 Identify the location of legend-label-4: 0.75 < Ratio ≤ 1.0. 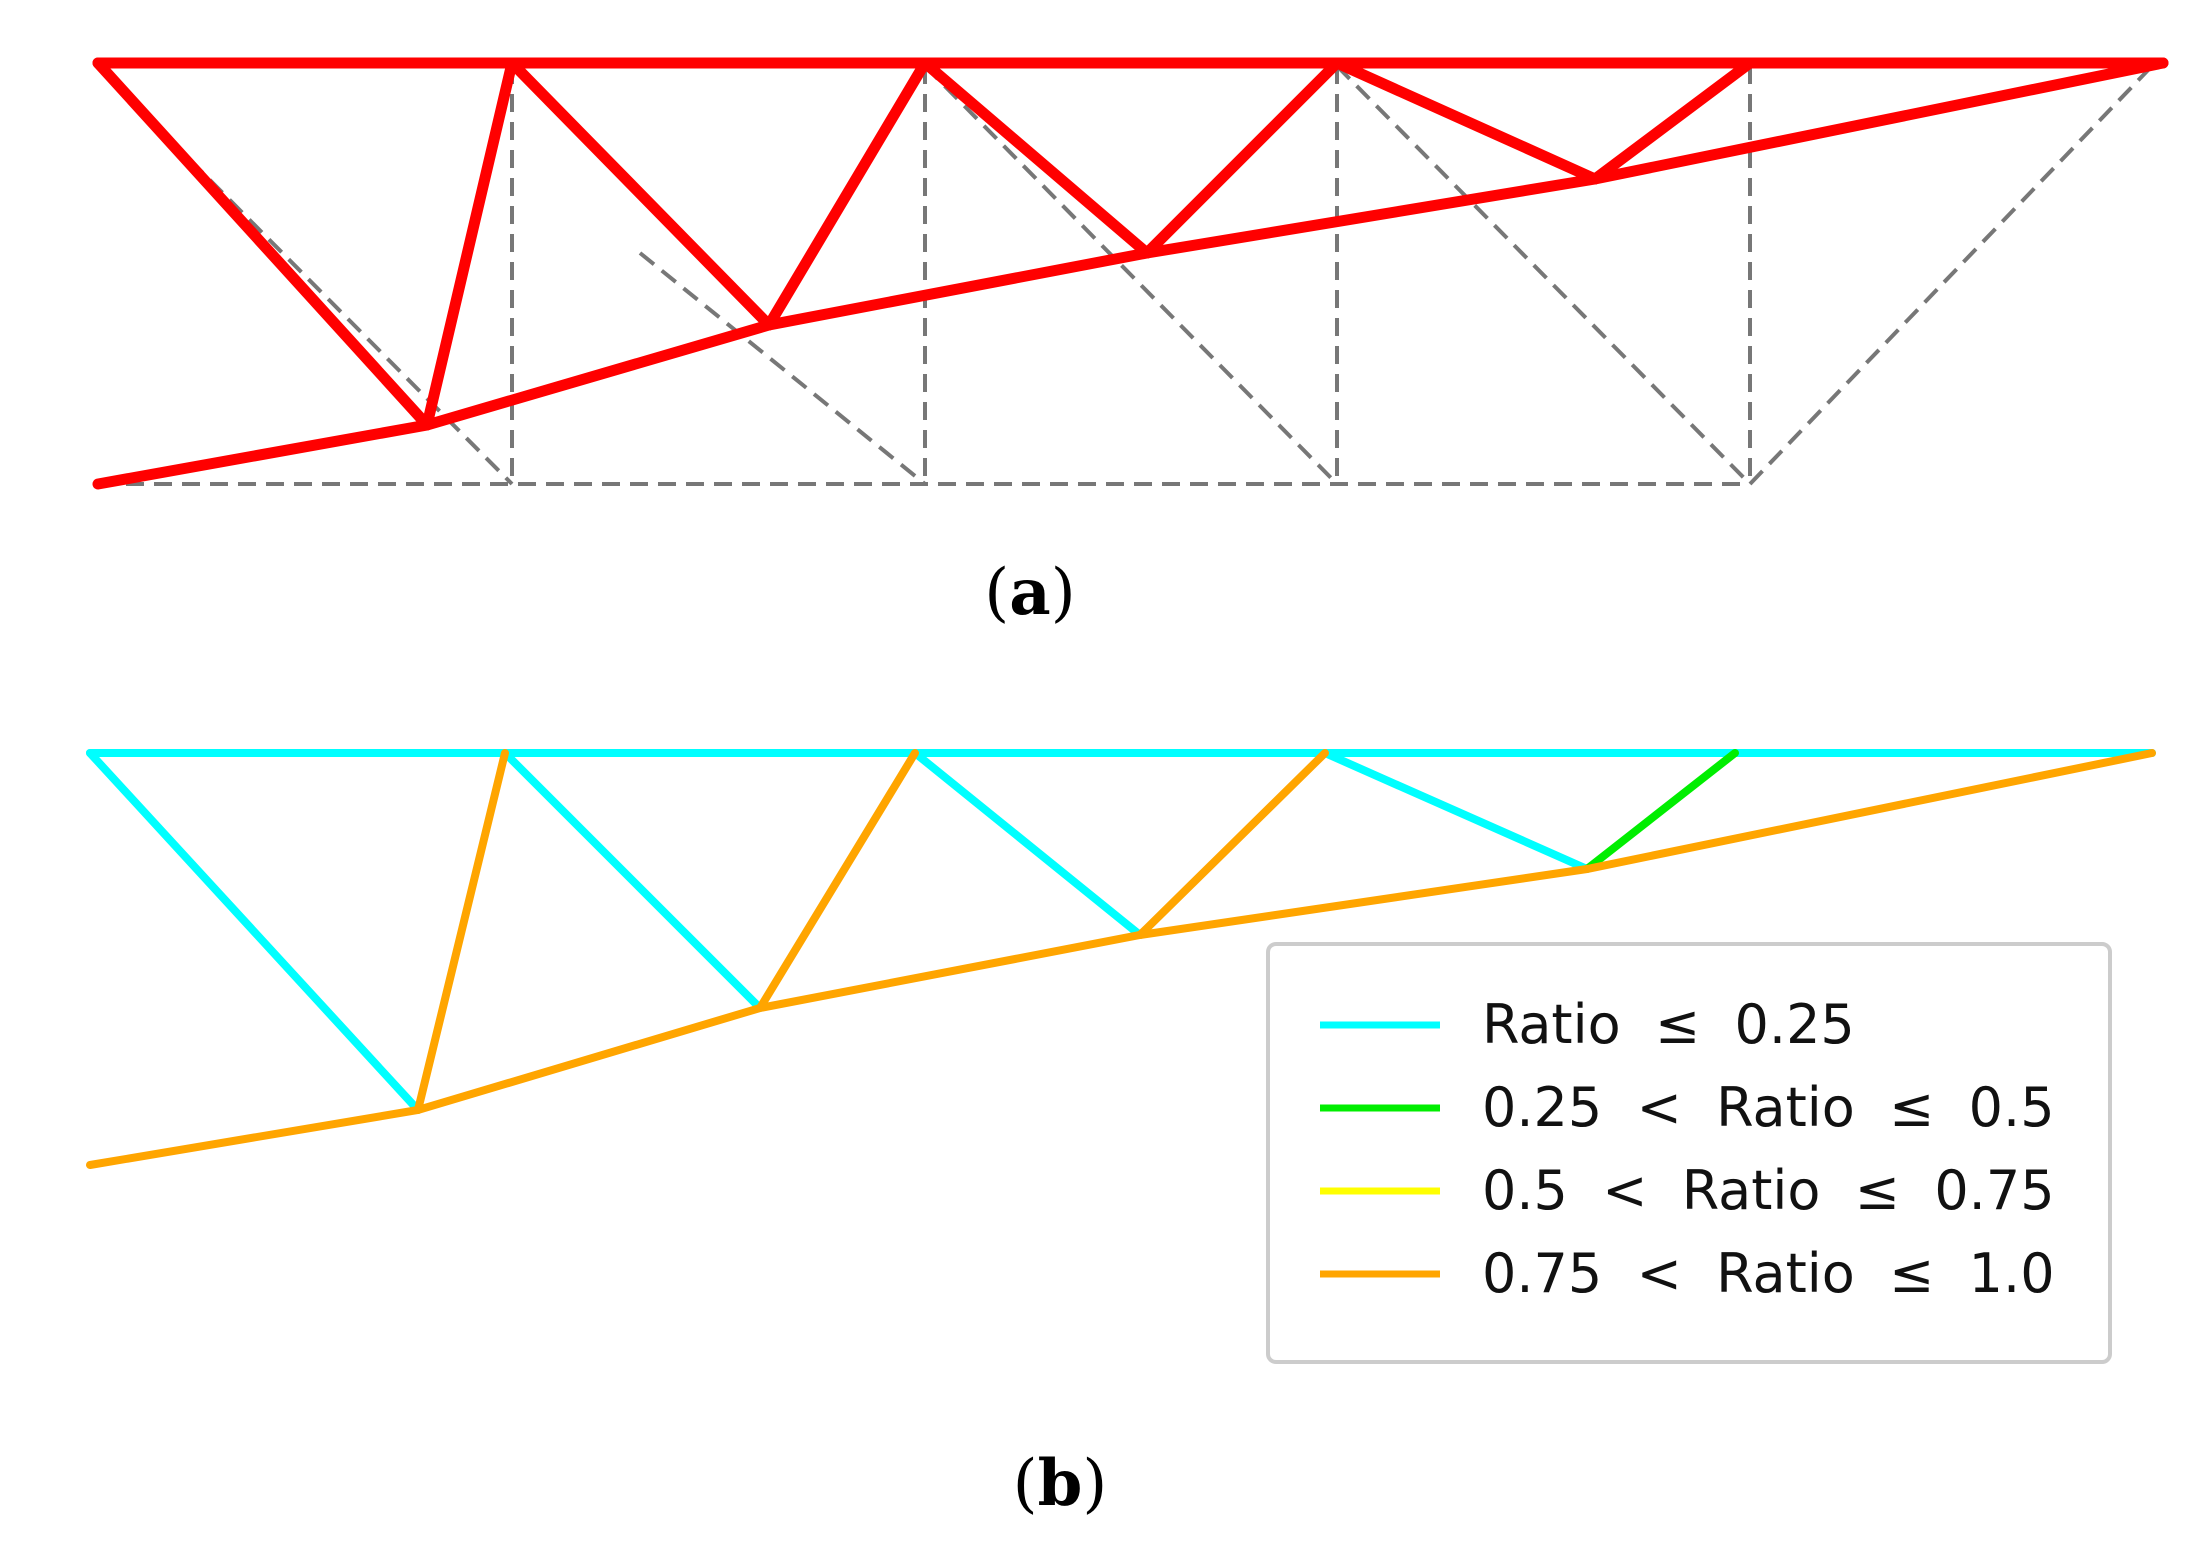
(1768, 1273).